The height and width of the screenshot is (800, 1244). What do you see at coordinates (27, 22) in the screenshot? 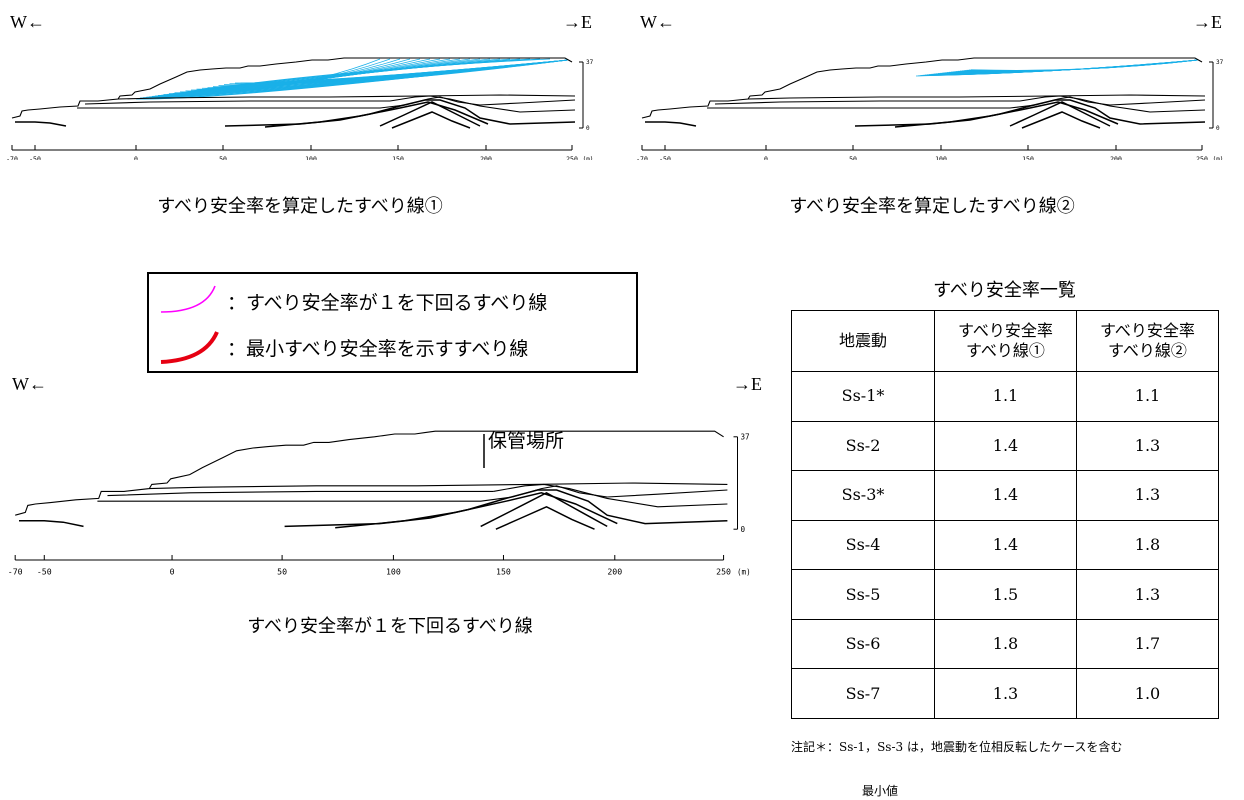
I see `west-direction-label-1: W←` at bounding box center [27, 22].